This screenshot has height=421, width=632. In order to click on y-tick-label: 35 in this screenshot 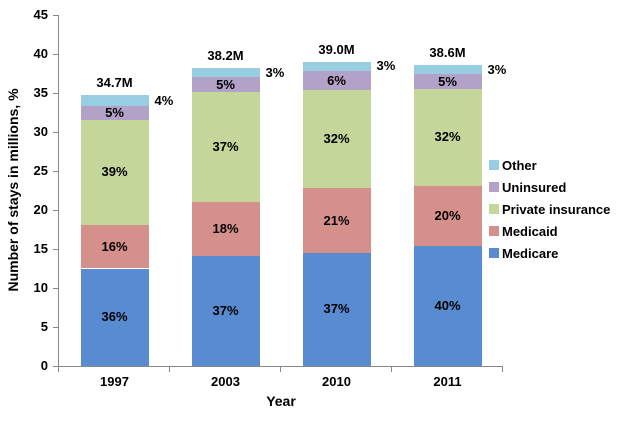, I will do `click(40, 92)`.